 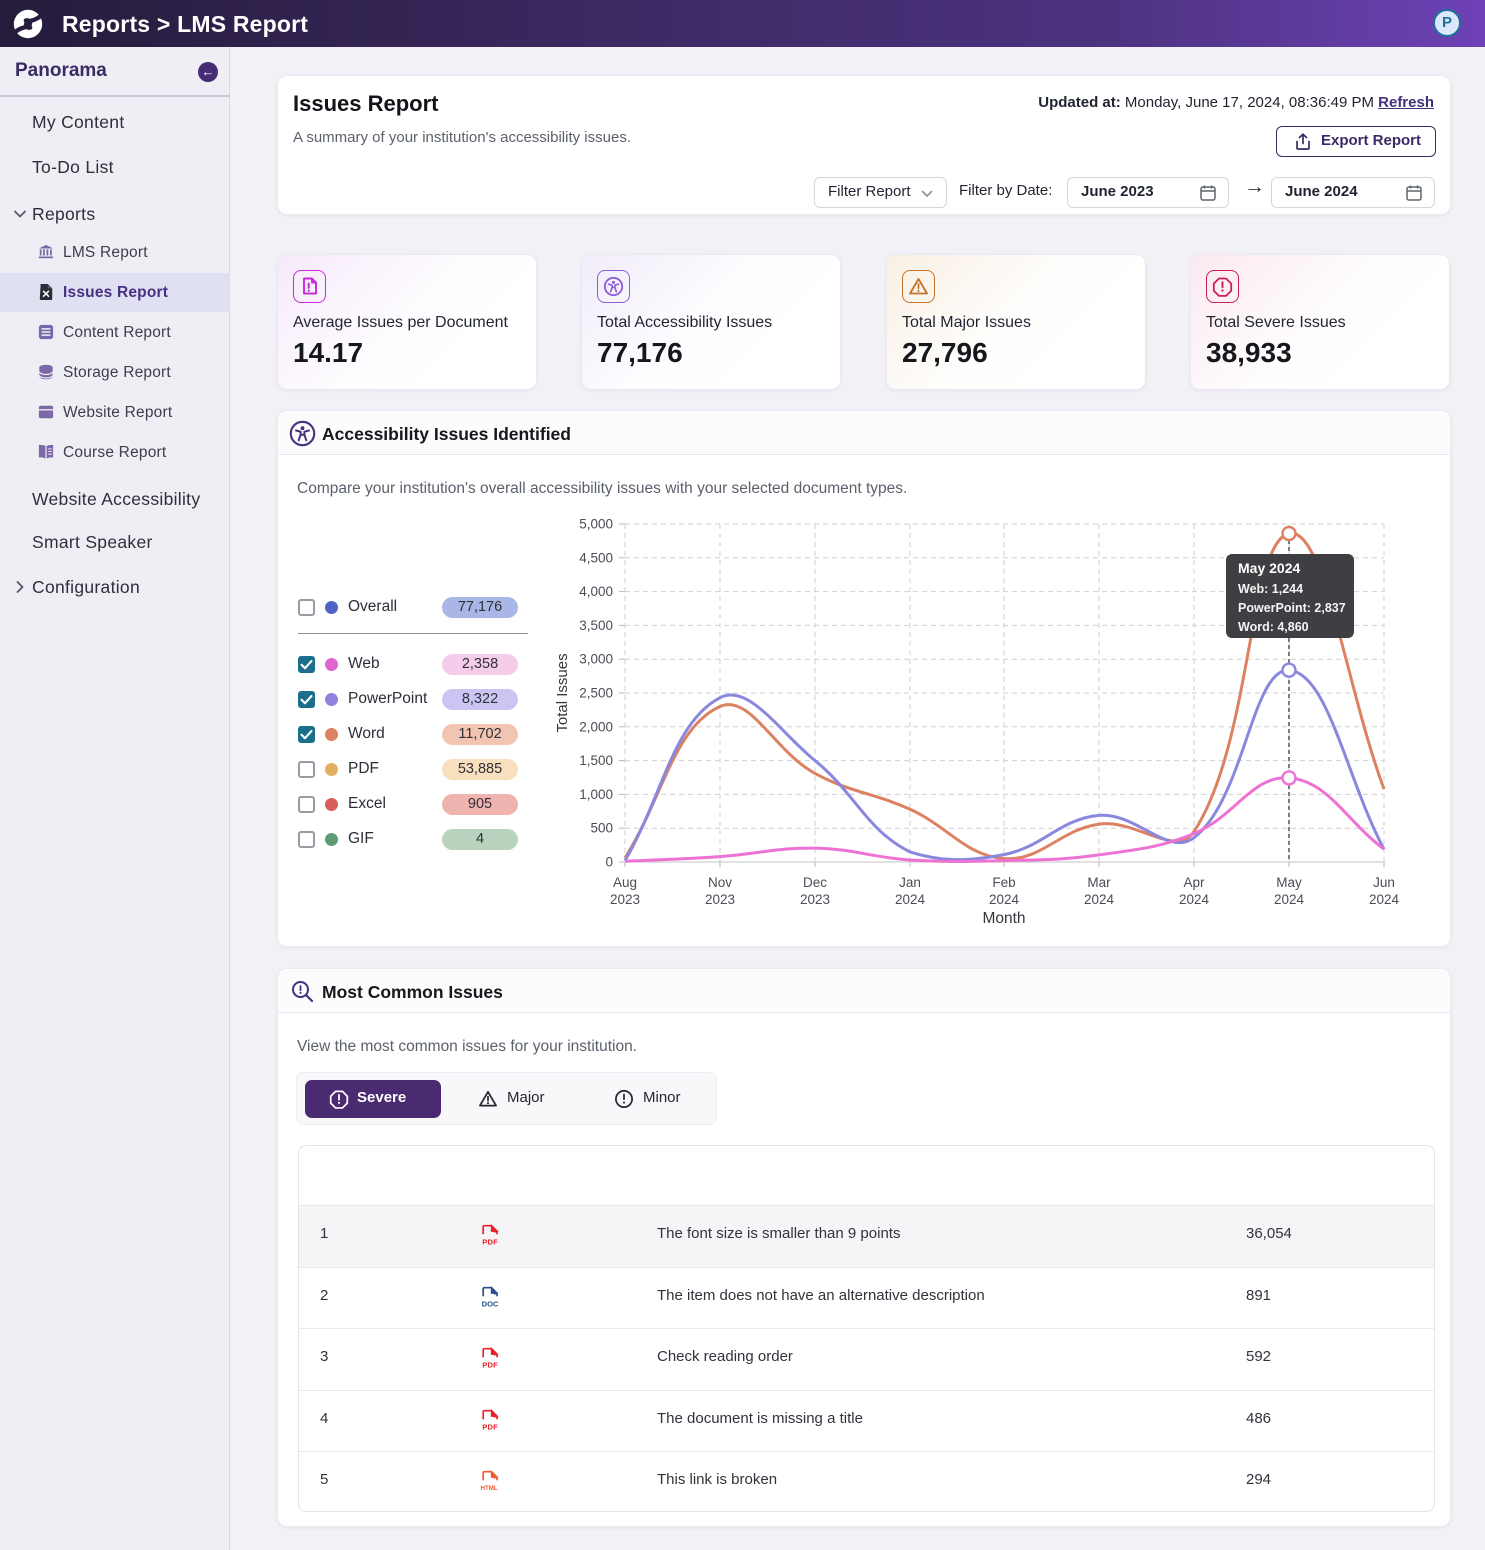 What do you see at coordinates (910, 882) in the screenshot?
I see `svg-text: Jan` at bounding box center [910, 882].